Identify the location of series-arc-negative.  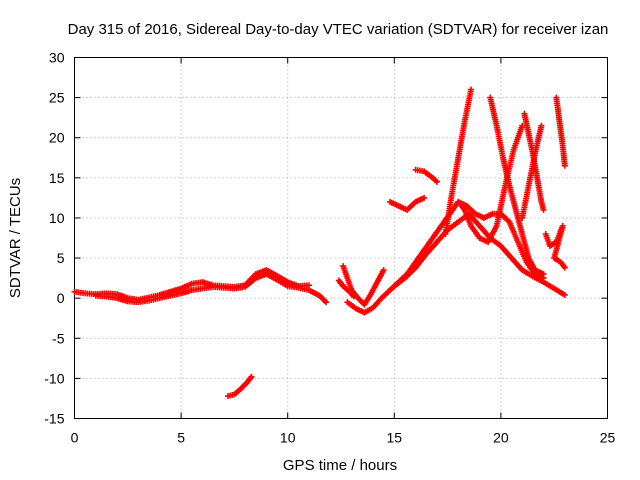
(240, 386).